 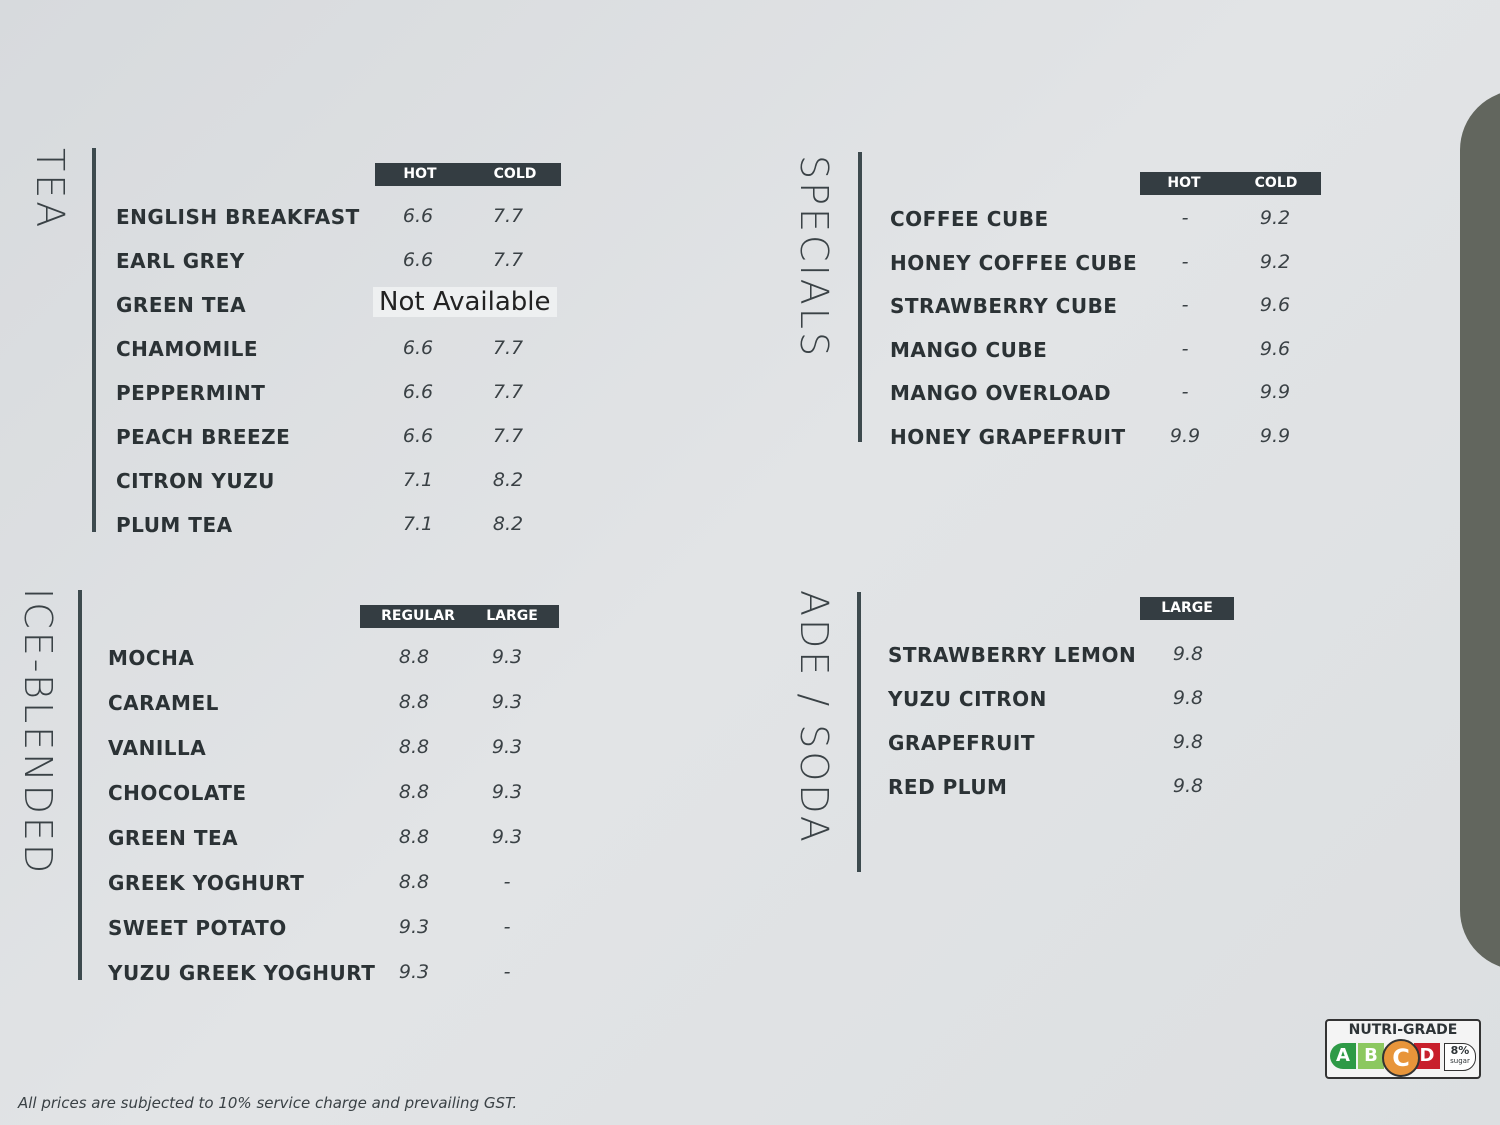 What do you see at coordinates (163, 703) in the screenshot?
I see `item-name: CARAMEL` at bounding box center [163, 703].